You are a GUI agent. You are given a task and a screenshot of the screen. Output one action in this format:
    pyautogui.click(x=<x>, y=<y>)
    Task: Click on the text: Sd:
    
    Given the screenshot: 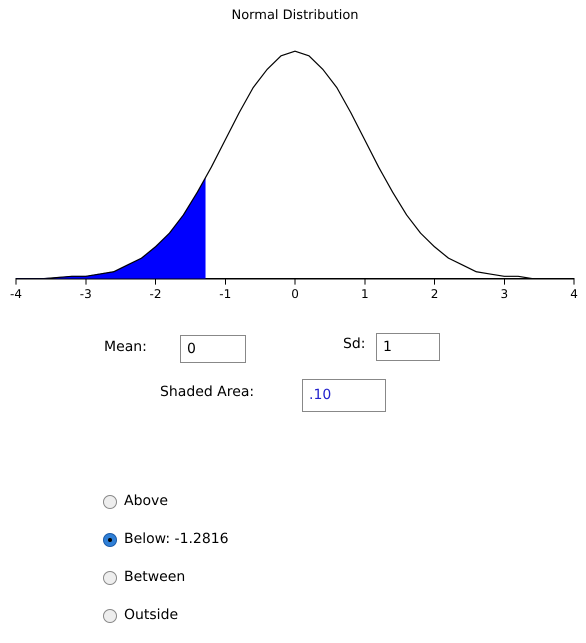 What is the action you would take?
    pyautogui.click(x=354, y=344)
    